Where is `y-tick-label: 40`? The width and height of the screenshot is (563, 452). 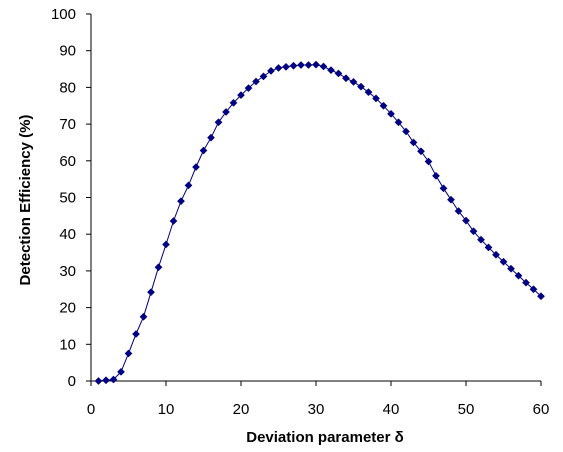 y-tick-label: 40 is located at coordinates (67, 234).